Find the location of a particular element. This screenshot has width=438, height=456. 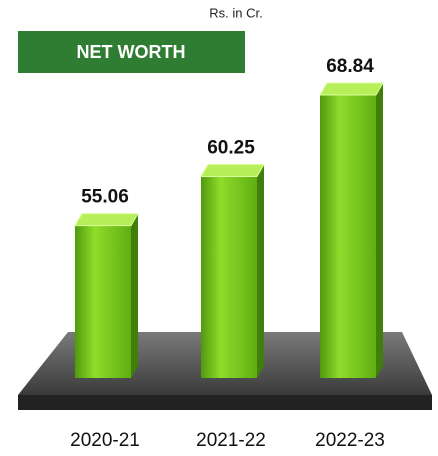

title-box is located at coordinates (131, 52).